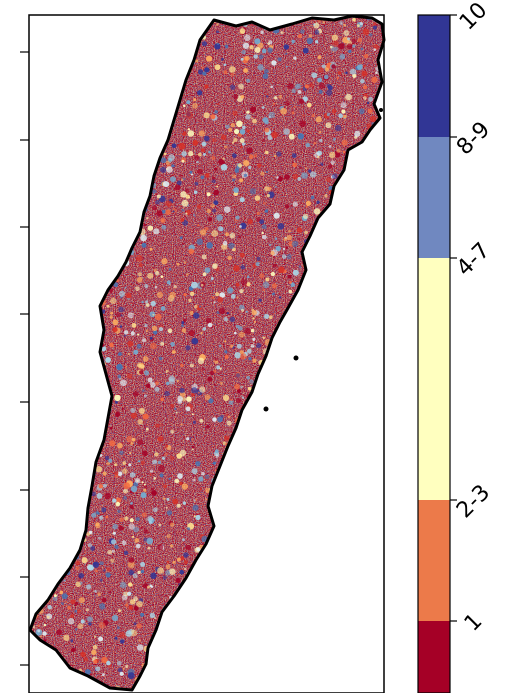 The width and height of the screenshot is (532, 693). What do you see at coordinates (434, 353) in the screenshot?
I see `colorbar-frame` at bounding box center [434, 353].